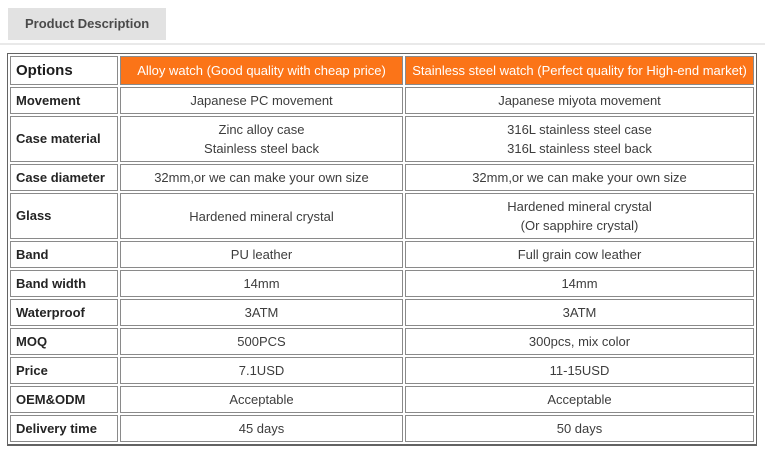 The image size is (765, 462). I want to click on table-row: Band PU leather Full grain cow leather, so click(382, 254).